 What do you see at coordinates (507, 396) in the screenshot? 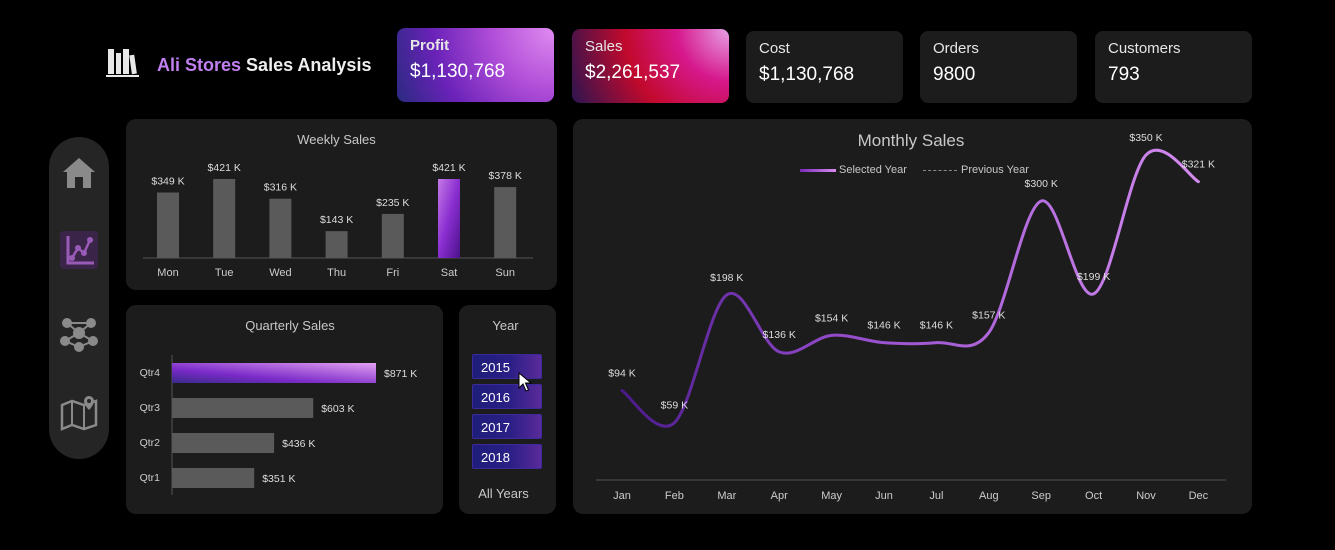
I see `year-button-2016: 2016` at bounding box center [507, 396].